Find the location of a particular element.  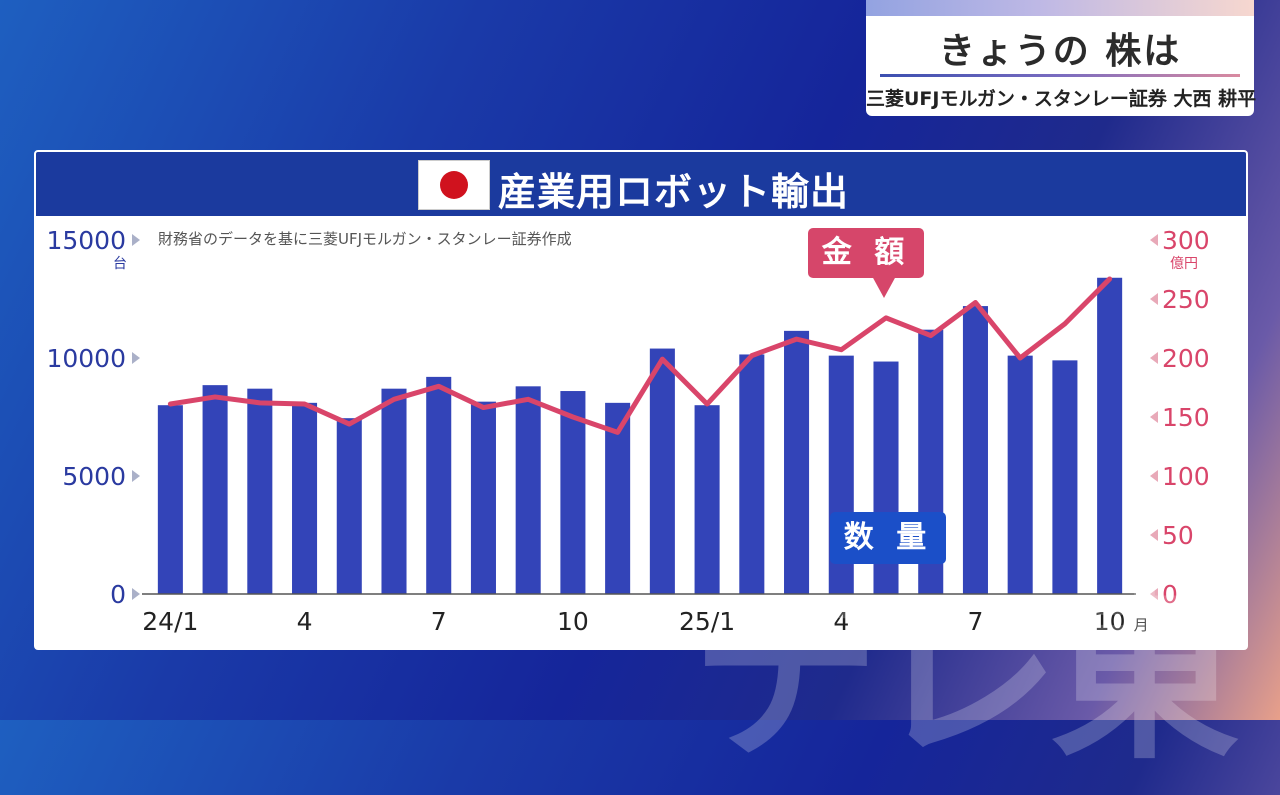

caption-divider is located at coordinates (1060, 75).